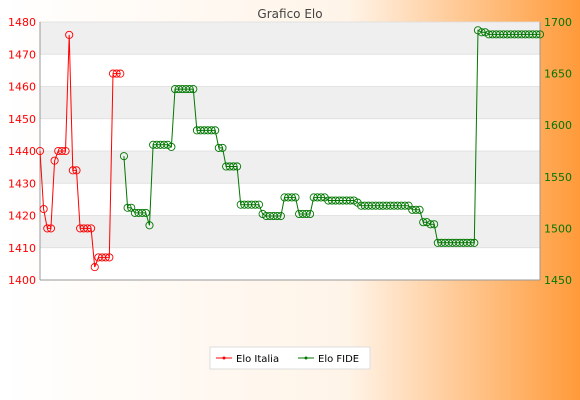  Describe the element at coordinates (558, 177) in the screenshot. I see `right-tick-label: 1550` at that location.